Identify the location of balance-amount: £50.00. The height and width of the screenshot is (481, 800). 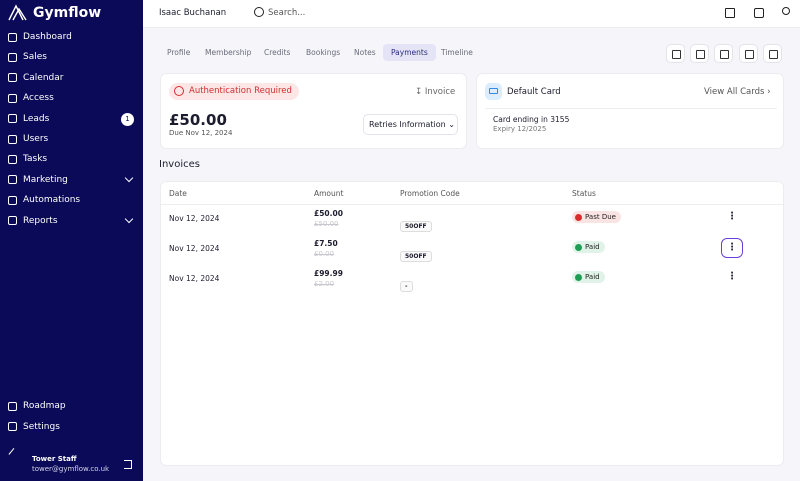
(198, 120).